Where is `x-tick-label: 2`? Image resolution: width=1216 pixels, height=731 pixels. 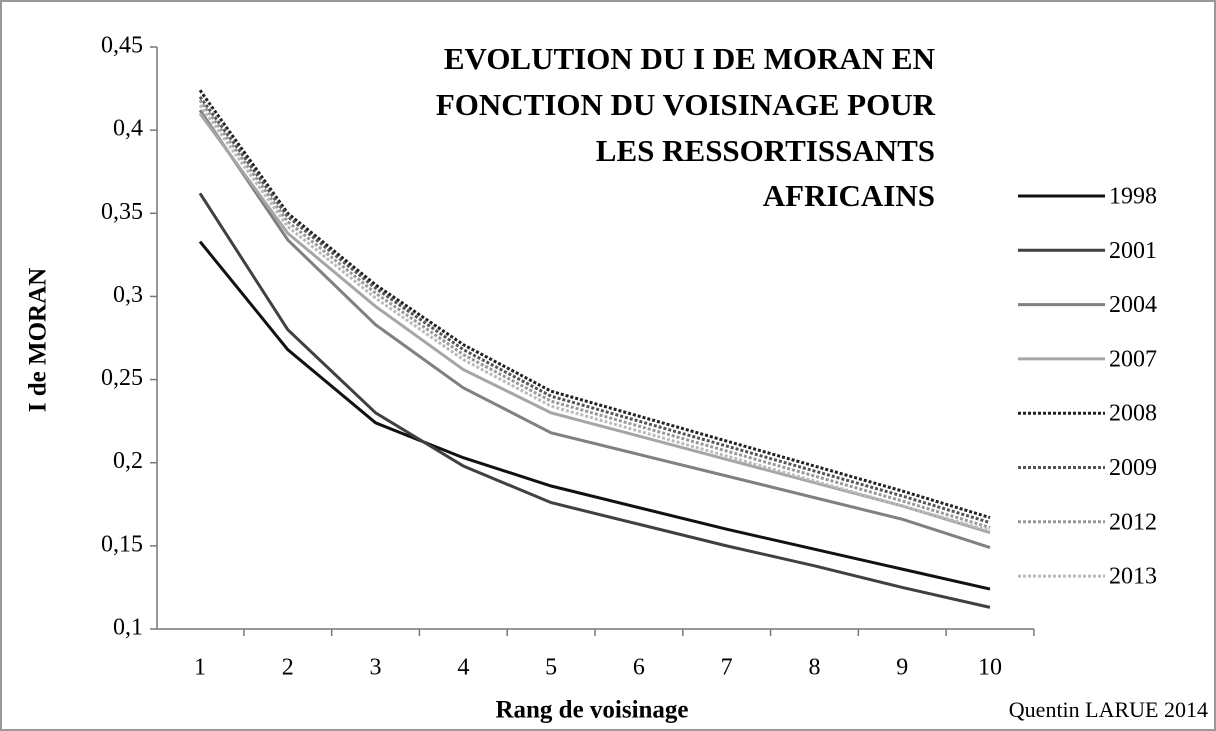 x-tick-label: 2 is located at coordinates (288, 668).